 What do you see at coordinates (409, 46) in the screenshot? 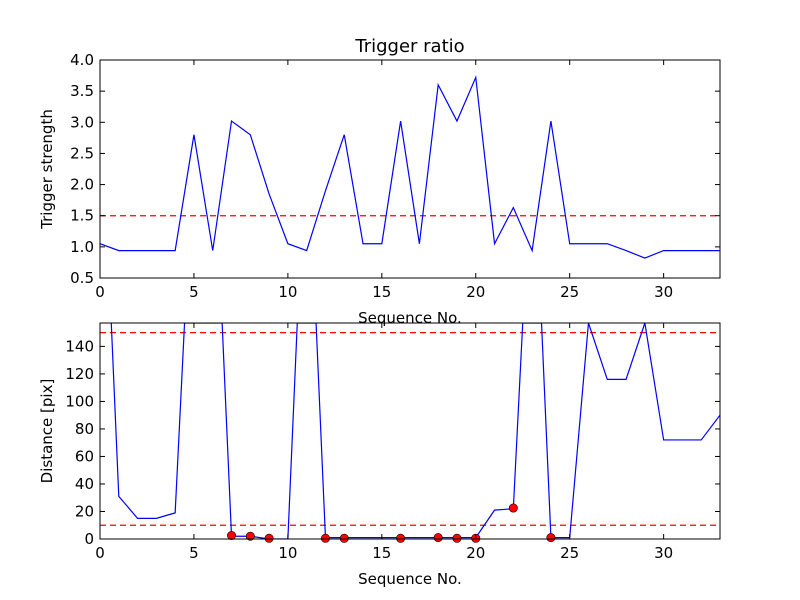
I see `chart-title: Trigger ratio` at bounding box center [409, 46].